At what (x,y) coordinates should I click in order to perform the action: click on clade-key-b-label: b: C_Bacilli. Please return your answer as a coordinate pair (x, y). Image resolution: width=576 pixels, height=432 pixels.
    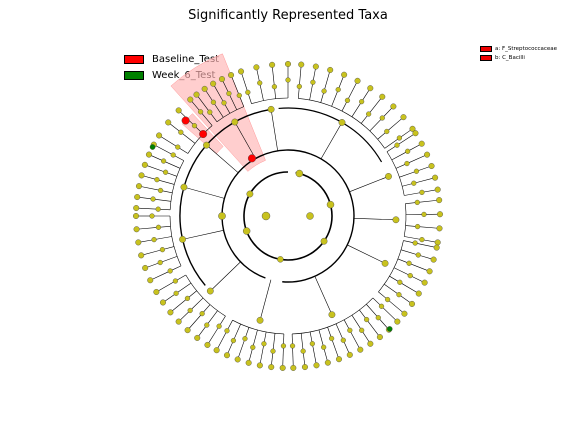
    Looking at the image, I should click on (510, 57).